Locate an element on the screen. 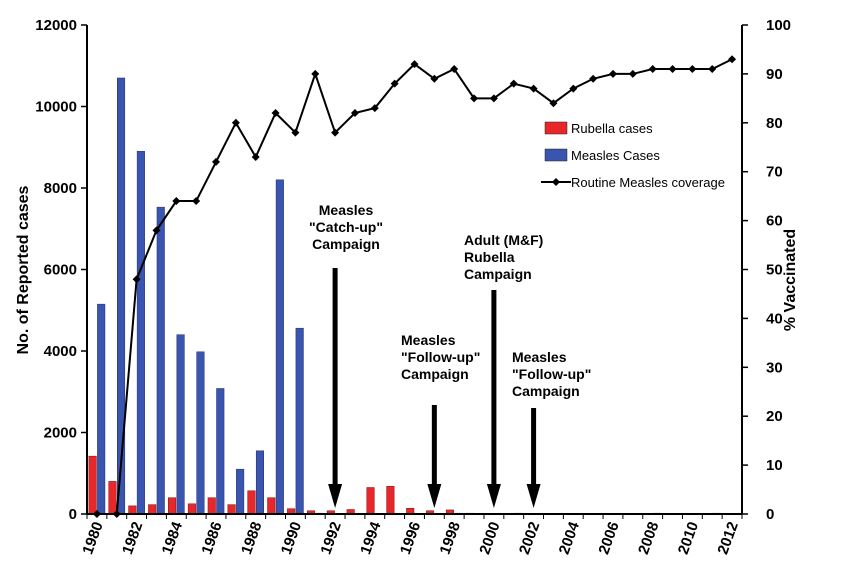 Image resolution: width=850 pixels, height=577 pixels. y2-tick-label: 80 is located at coordinates (774, 123).